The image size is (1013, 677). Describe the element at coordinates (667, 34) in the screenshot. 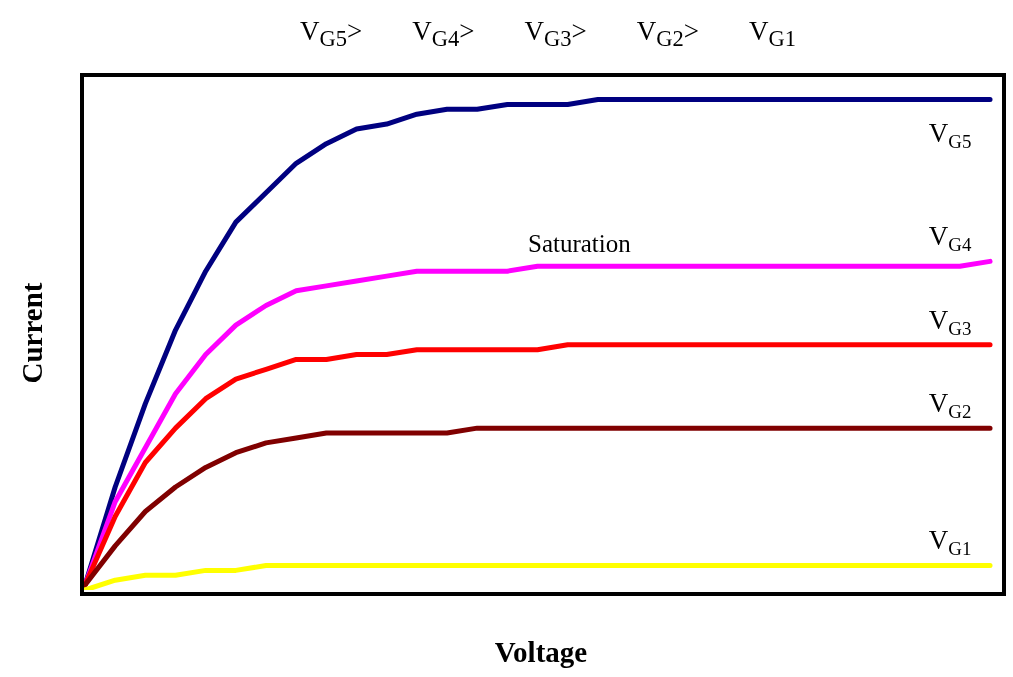

I see `text: V$_{G2}$>` at that location.